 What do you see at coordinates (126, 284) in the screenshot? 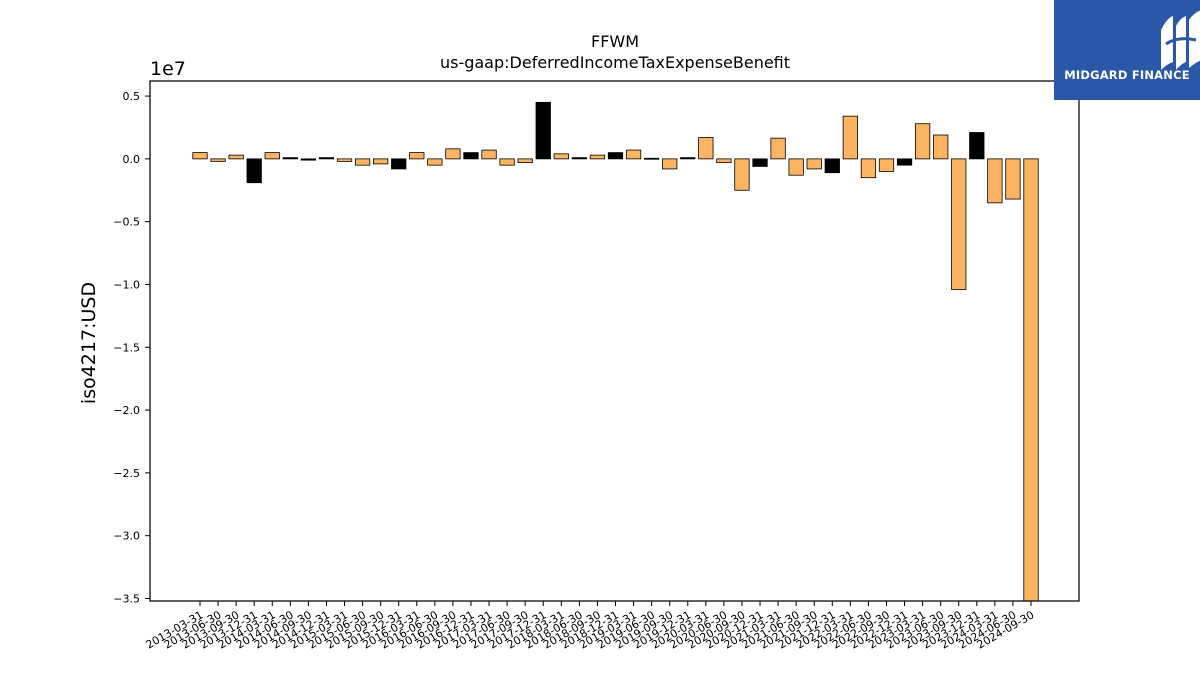
I see `y-tick-label: −1.0` at bounding box center [126, 284].